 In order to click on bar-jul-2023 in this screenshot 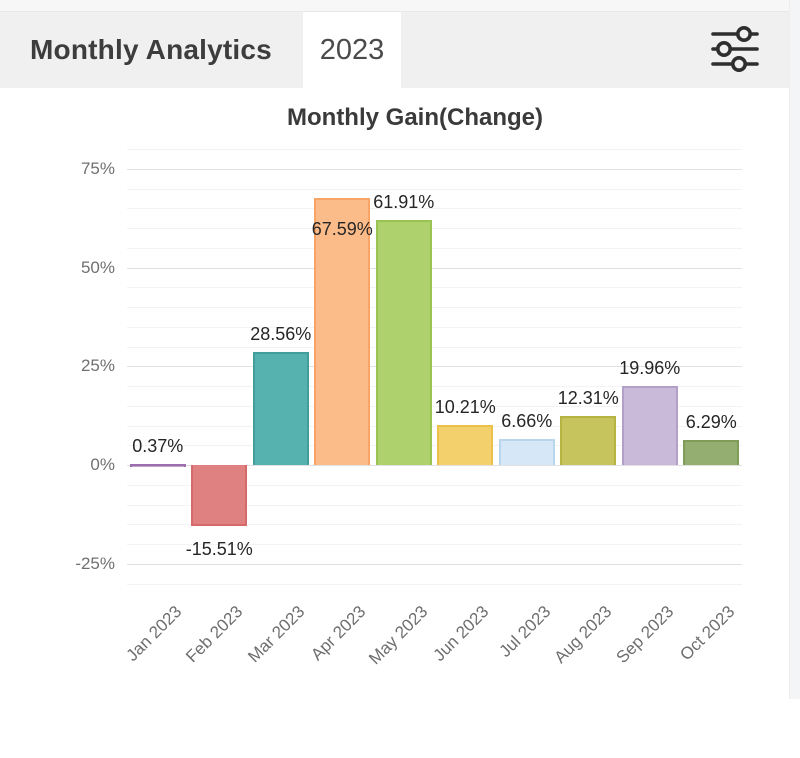, I will do `click(526, 451)`.